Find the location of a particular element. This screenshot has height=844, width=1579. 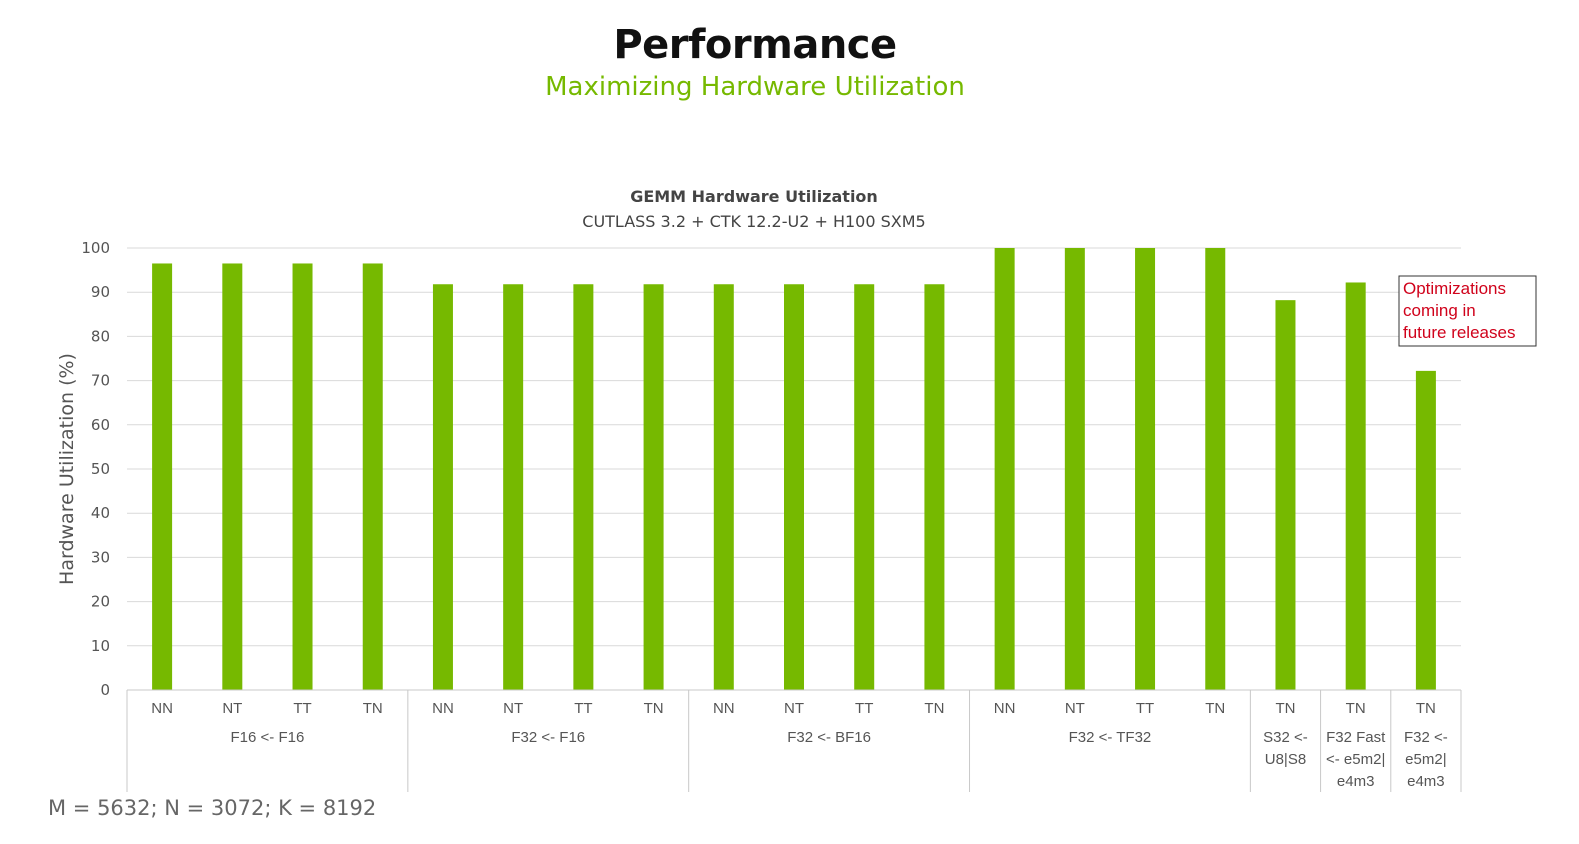

group-label: F32 <- TF32 is located at coordinates (1110, 737).